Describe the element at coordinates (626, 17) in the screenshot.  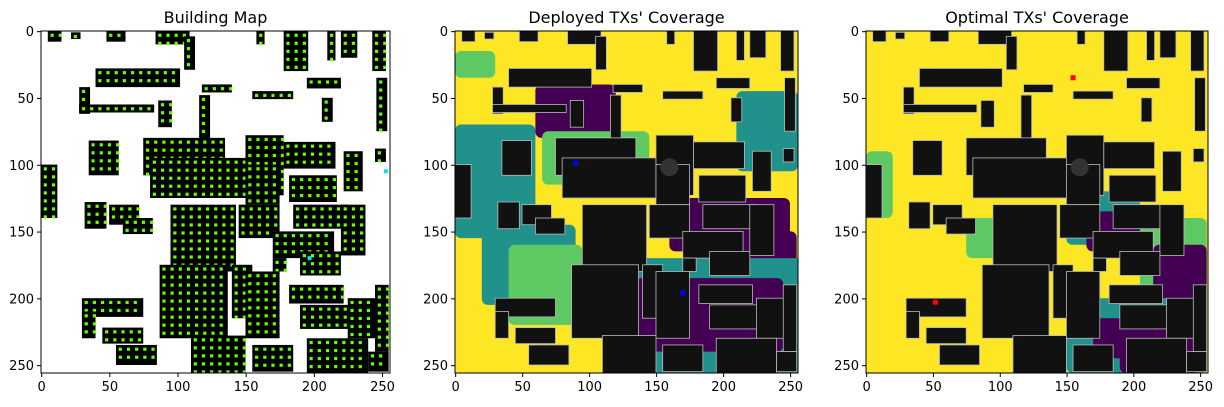
I see `chart-title: Deployed TXs' Coverage` at that location.